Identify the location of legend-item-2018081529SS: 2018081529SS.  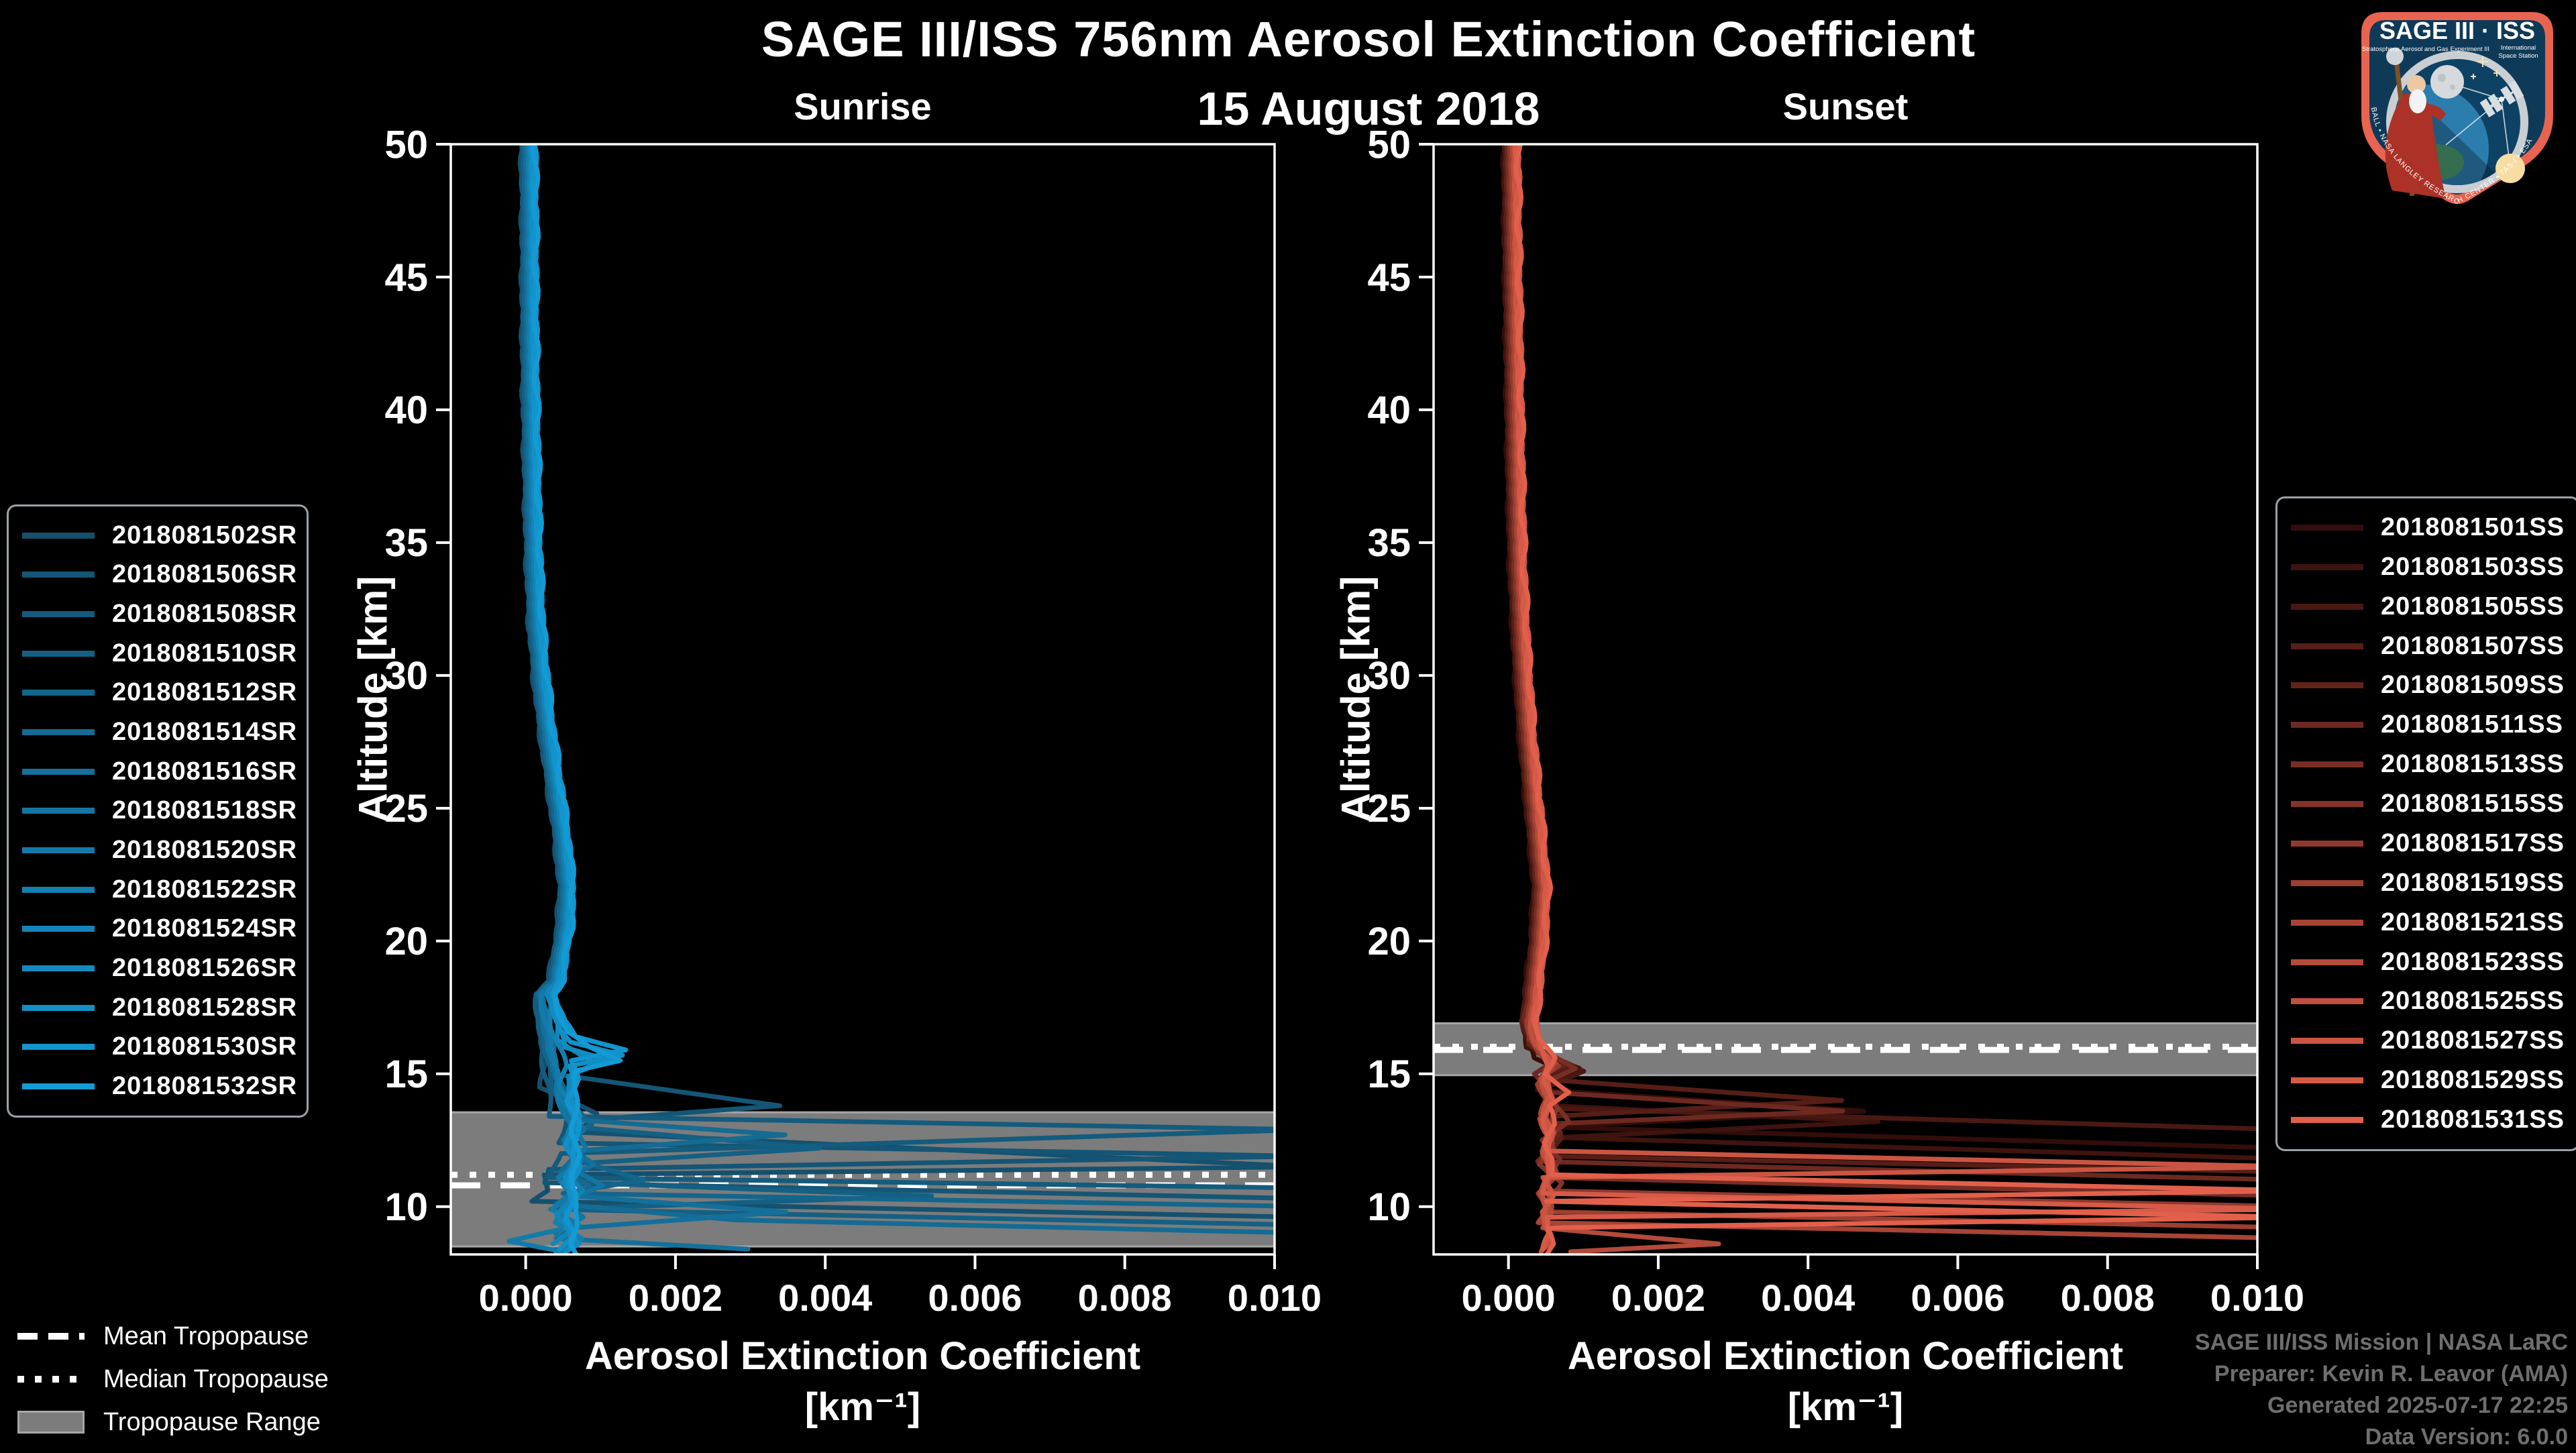
(2428, 1081).